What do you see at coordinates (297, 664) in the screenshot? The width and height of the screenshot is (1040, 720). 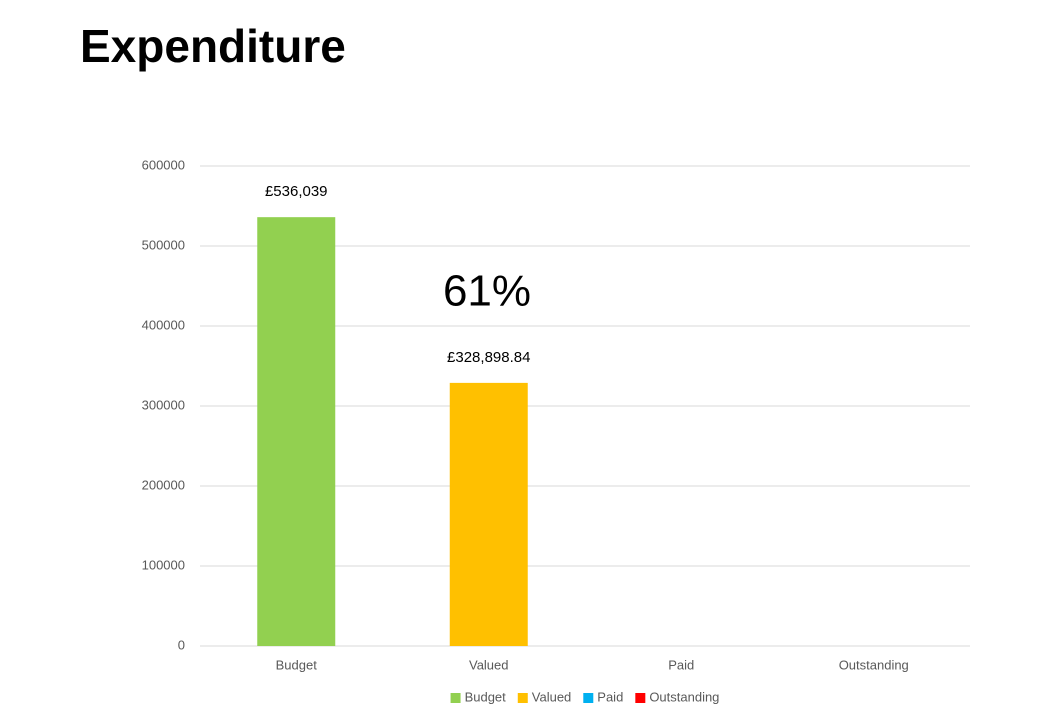 I see `x-tick-label: Budget` at bounding box center [297, 664].